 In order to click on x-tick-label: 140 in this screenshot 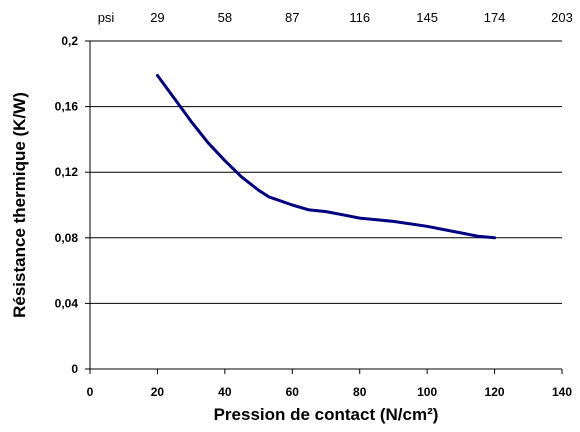, I will do `click(562, 392)`.